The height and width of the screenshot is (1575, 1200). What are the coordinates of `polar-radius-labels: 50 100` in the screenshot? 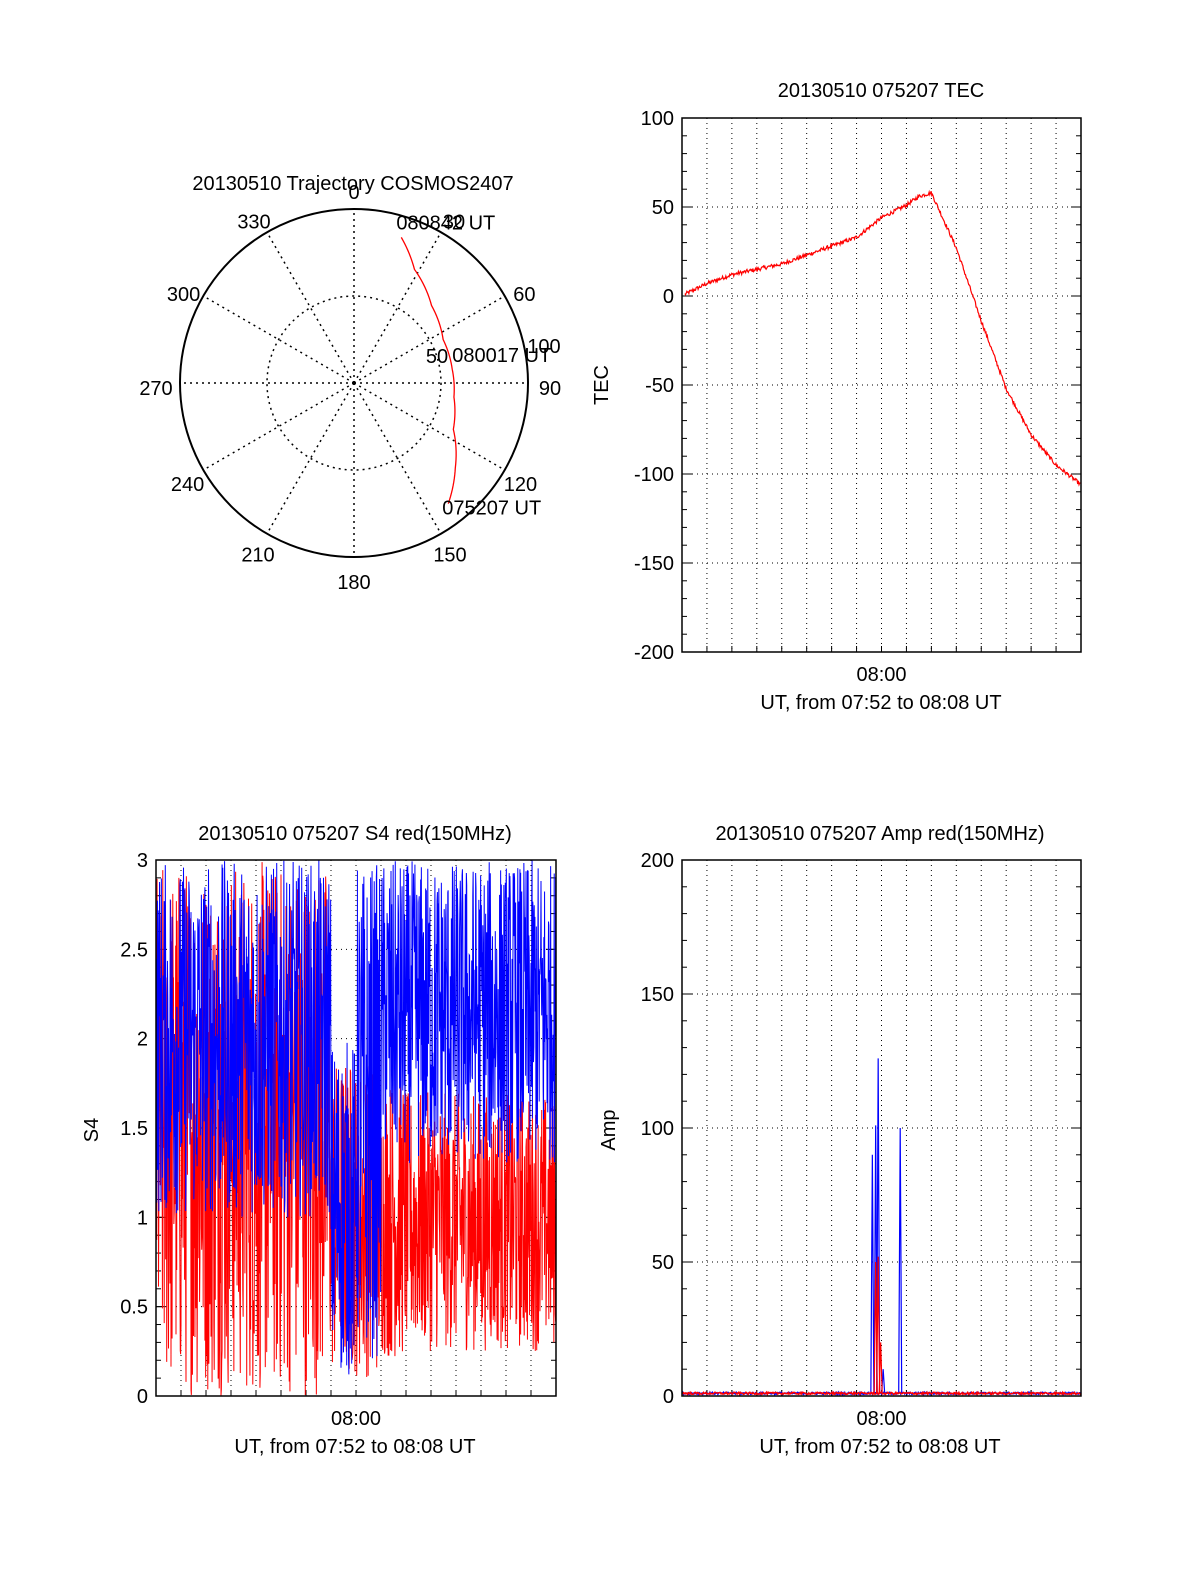 It's located at (493, 352).